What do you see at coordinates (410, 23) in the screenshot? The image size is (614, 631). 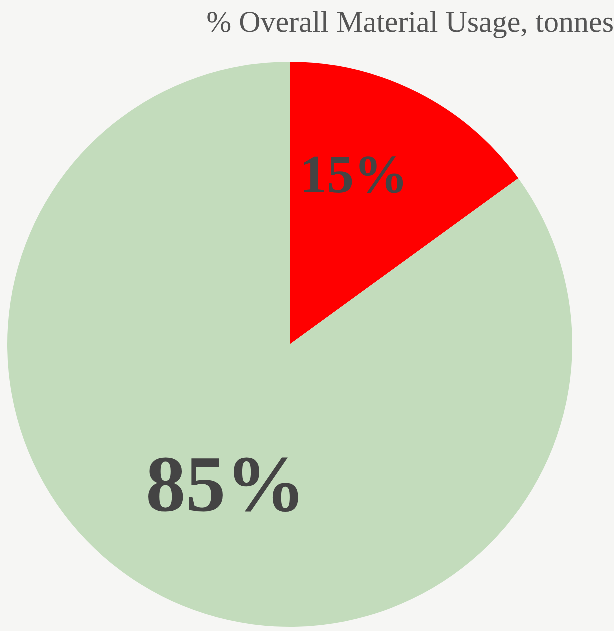 I see `chart-title: % Overall Material Usage, tonnes` at bounding box center [410, 23].